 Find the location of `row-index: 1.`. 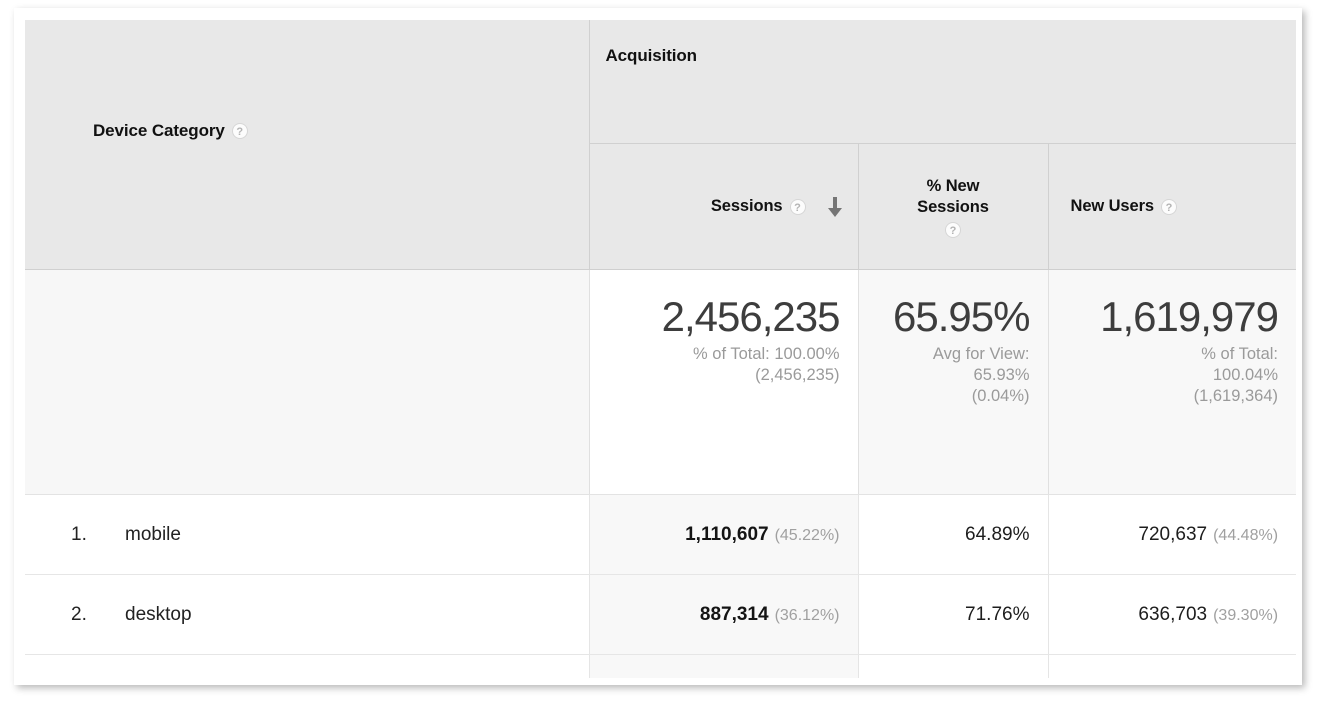

row-index: 1. is located at coordinates (79, 534).